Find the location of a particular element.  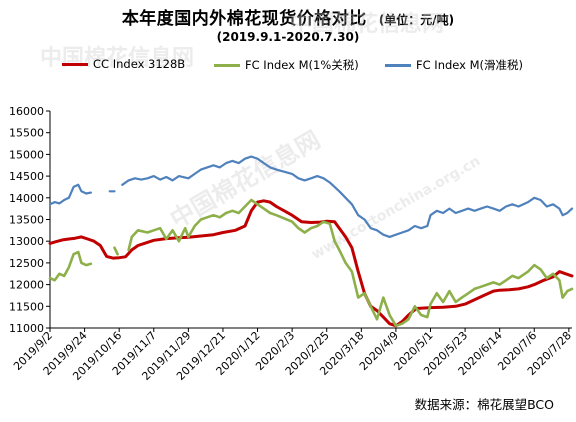

y-tick-label: 14500 is located at coordinates (26, 176).